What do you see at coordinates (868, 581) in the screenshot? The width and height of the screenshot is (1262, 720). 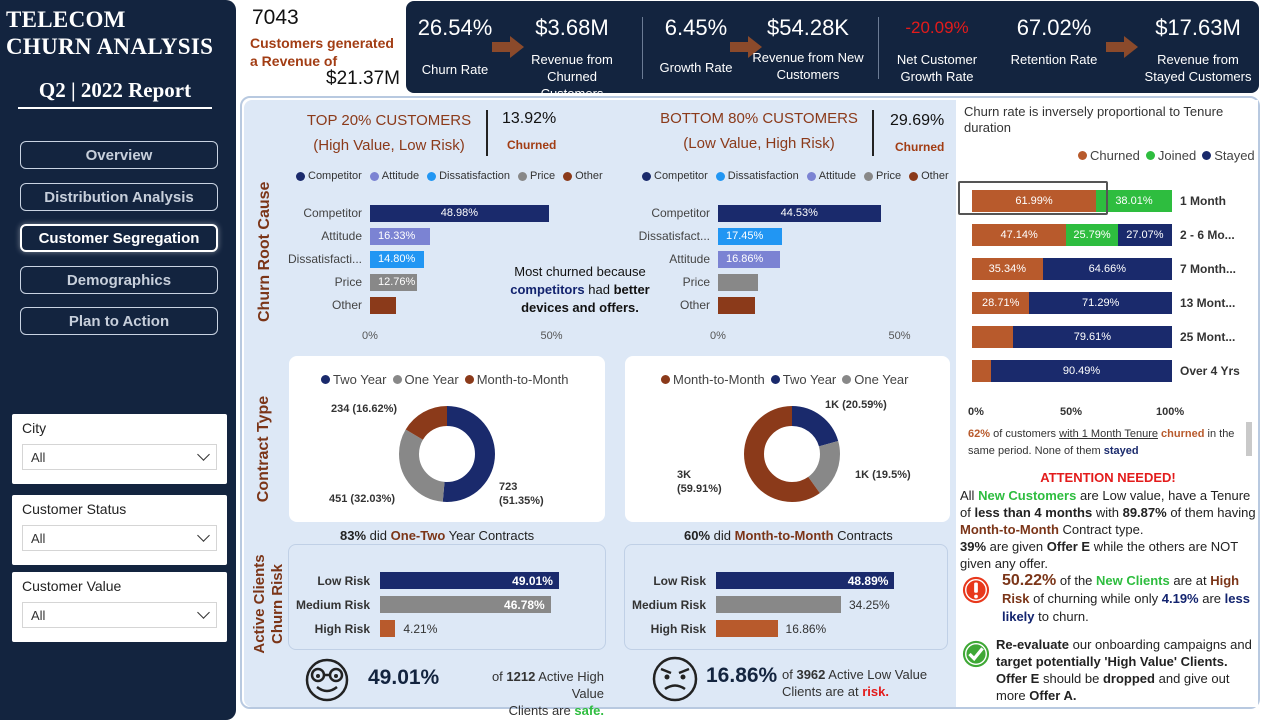 I see `risk-bar-label: 48.89%` at bounding box center [868, 581].